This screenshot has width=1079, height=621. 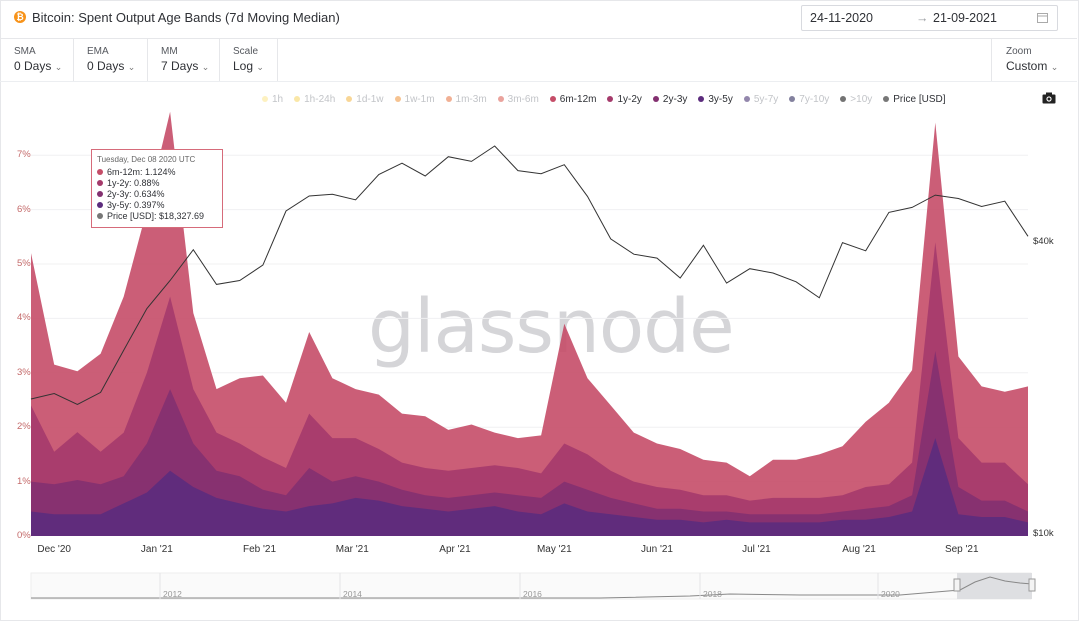 I want to click on legend-item--10y: >10y, so click(x=856, y=99).